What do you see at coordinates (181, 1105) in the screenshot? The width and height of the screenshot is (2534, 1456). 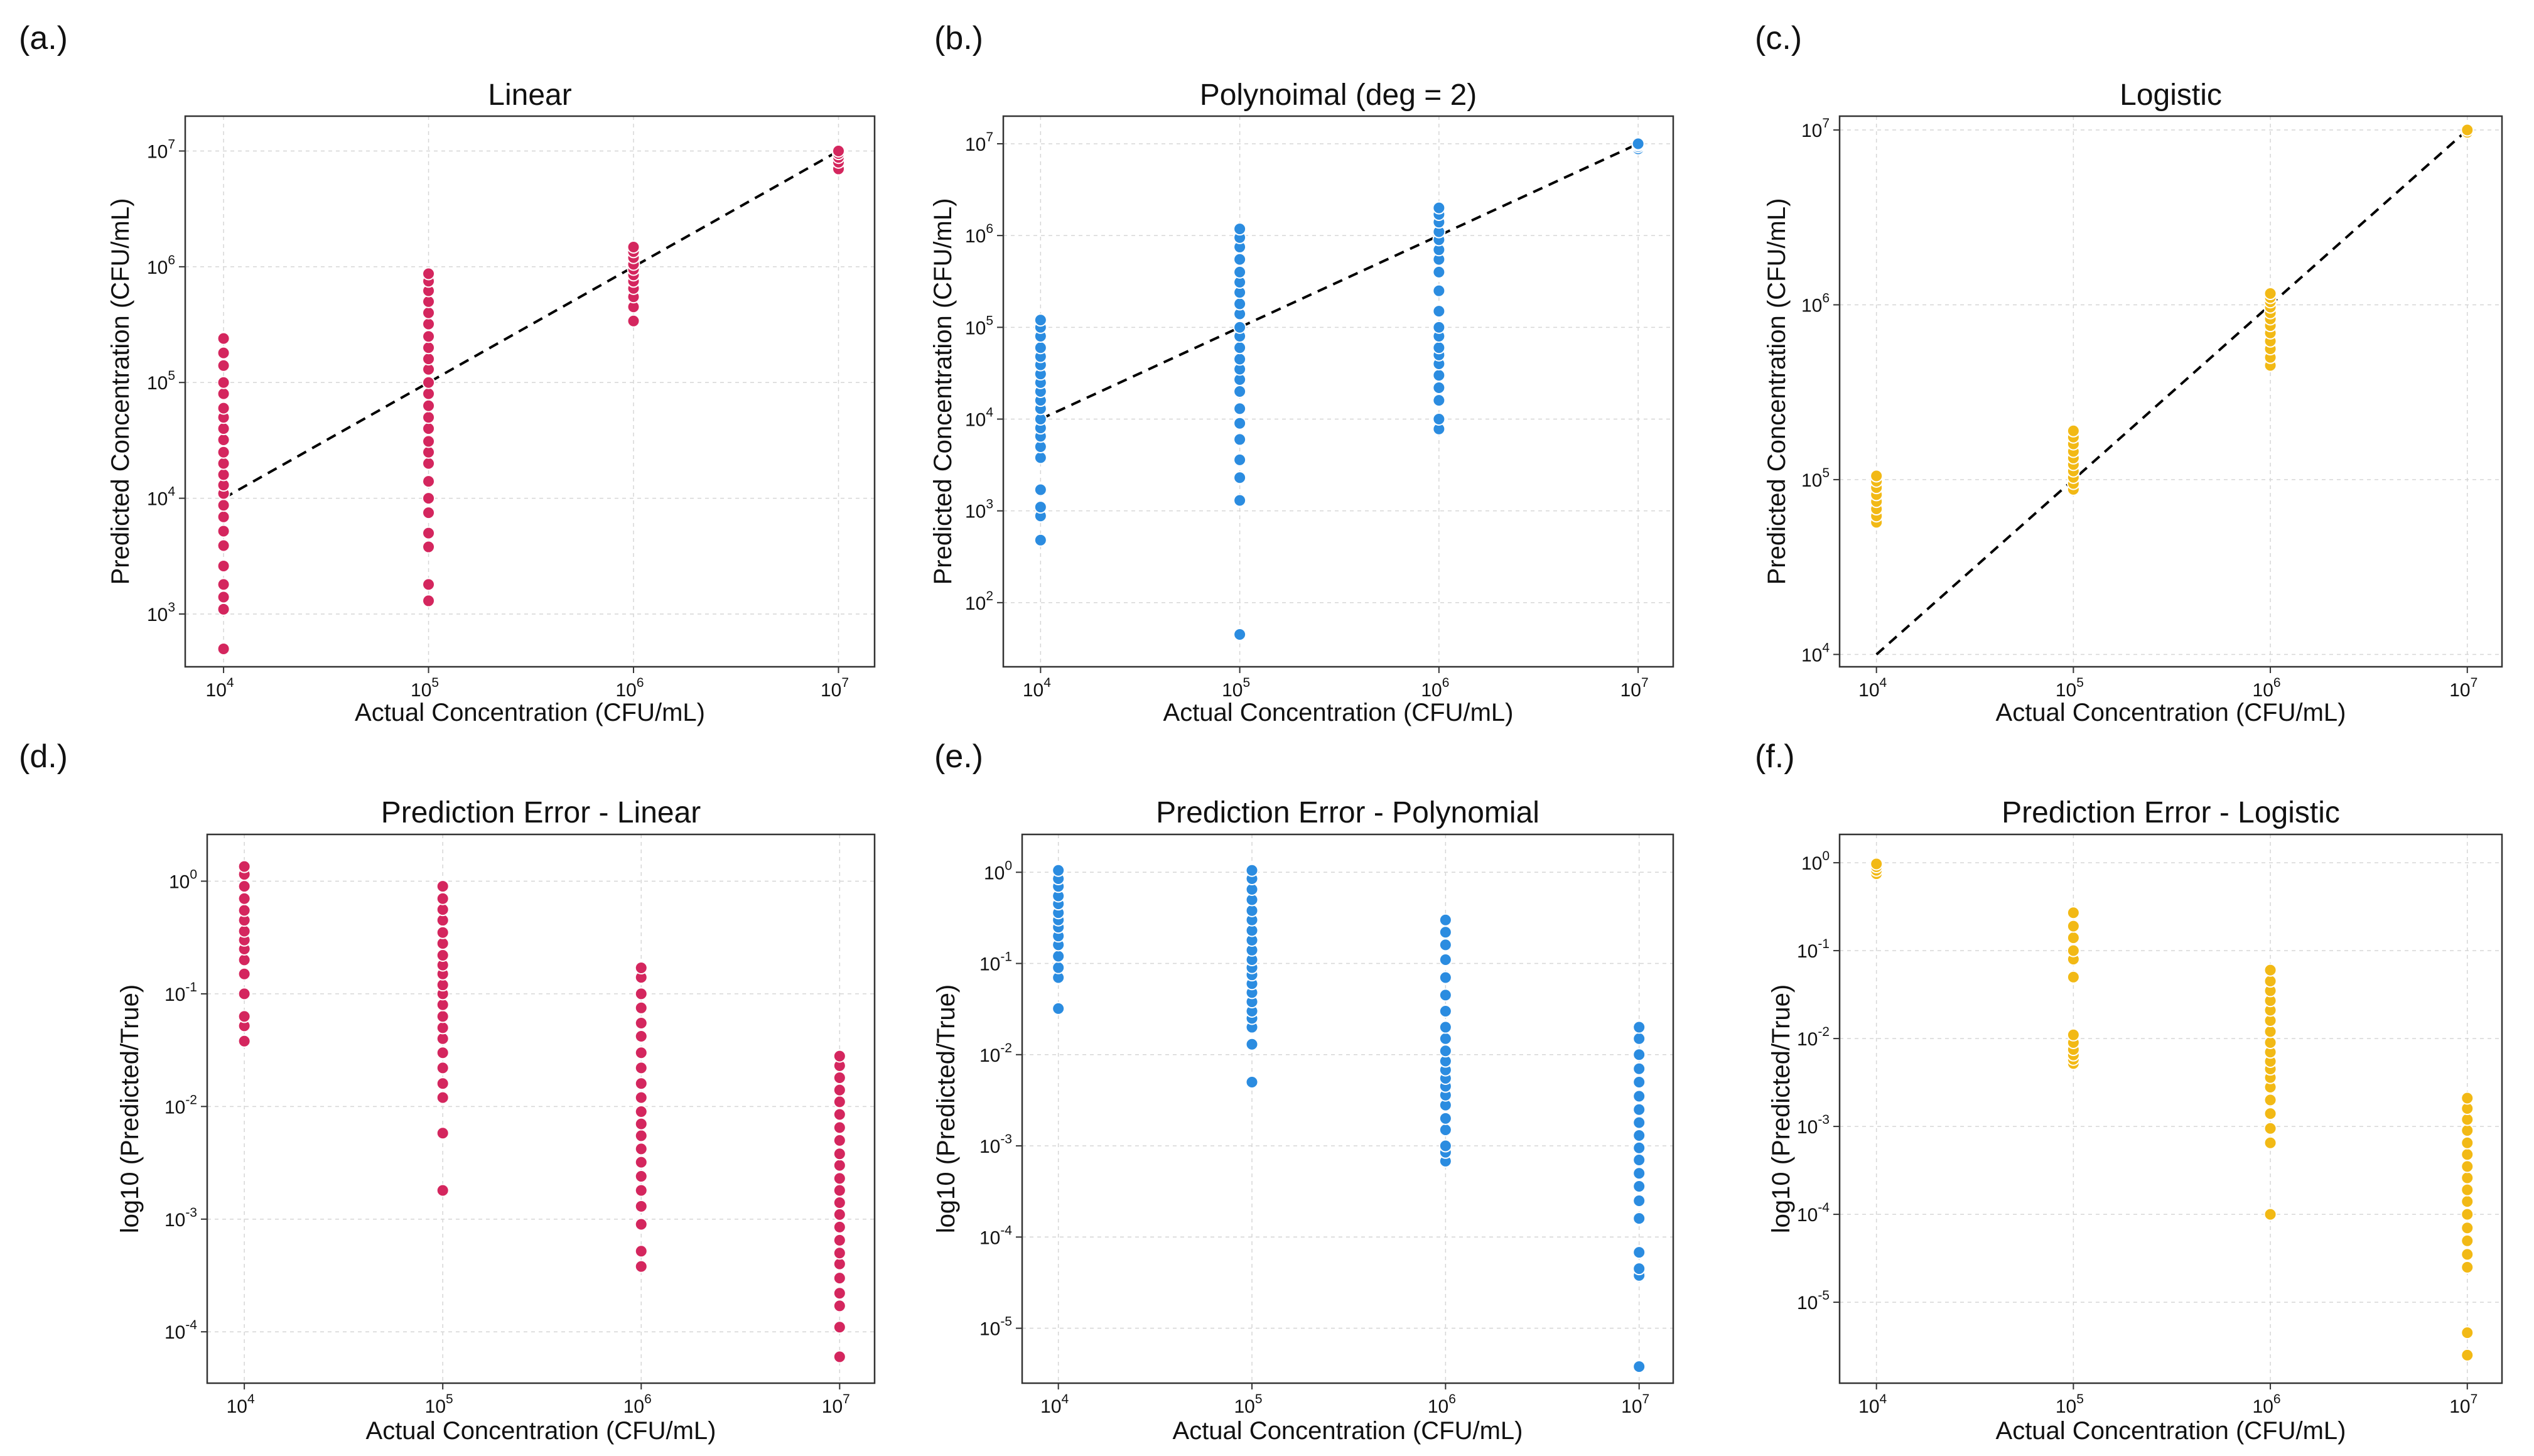 I see `y-tick-label: 10⁻²` at bounding box center [181, 1105].